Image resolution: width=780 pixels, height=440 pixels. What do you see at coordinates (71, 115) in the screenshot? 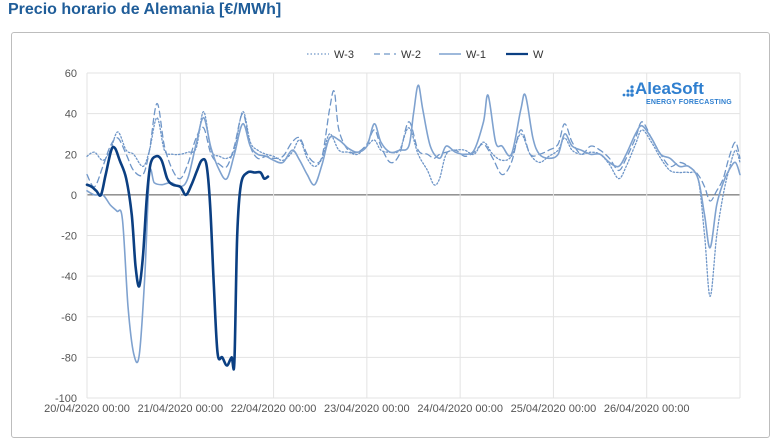
I see `y-tick-label: 40` at bounding box center [71, 115].